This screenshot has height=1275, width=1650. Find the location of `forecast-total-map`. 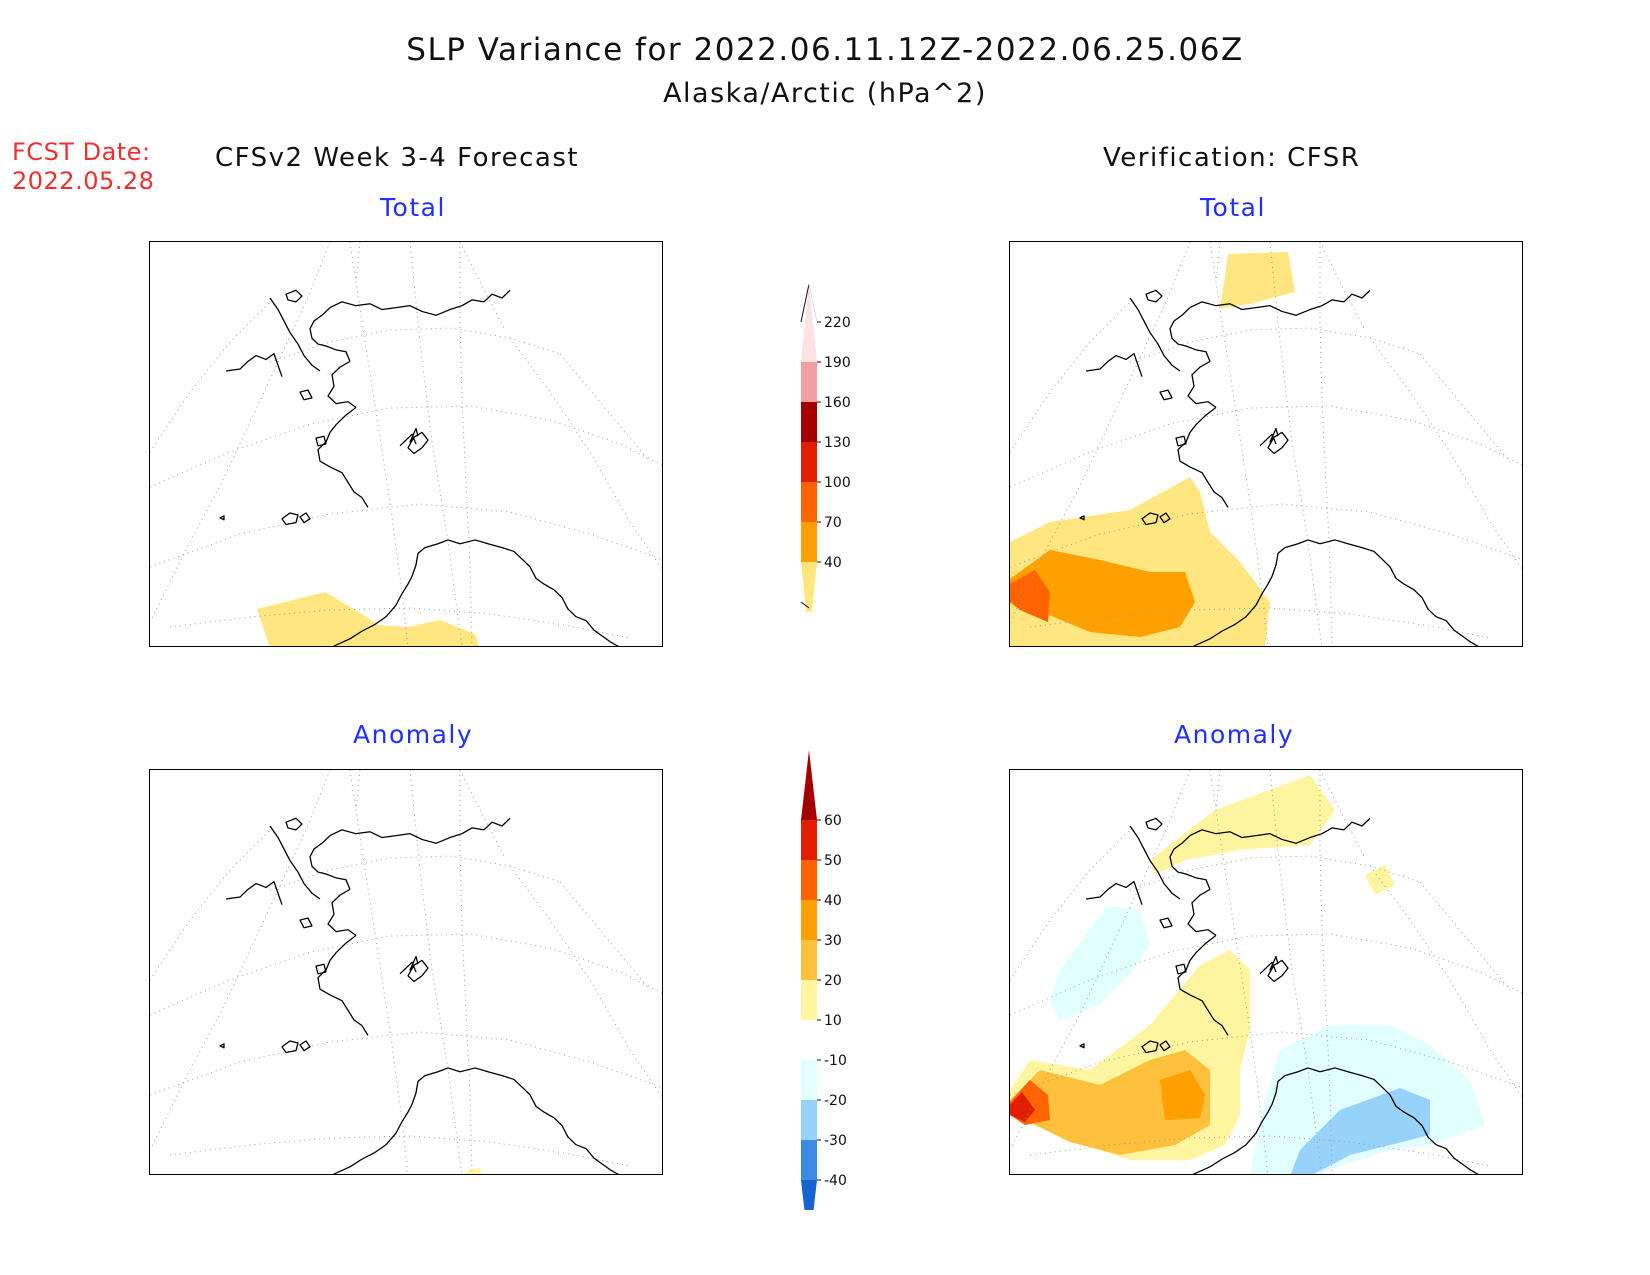

forecast-total-map is located at coordinates (406, 444).